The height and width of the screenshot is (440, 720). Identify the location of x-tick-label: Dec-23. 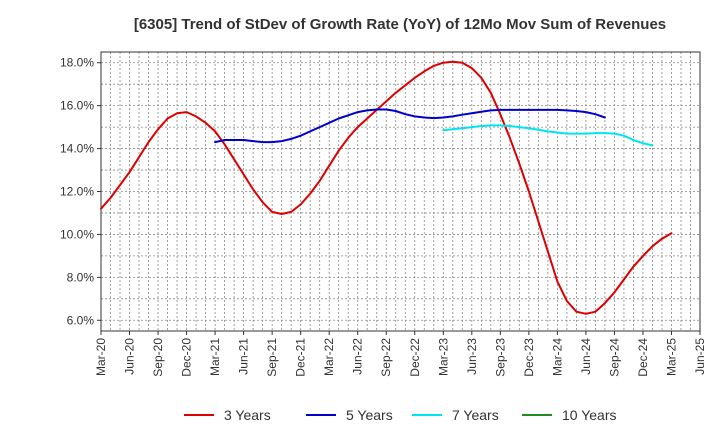
(529, 357).